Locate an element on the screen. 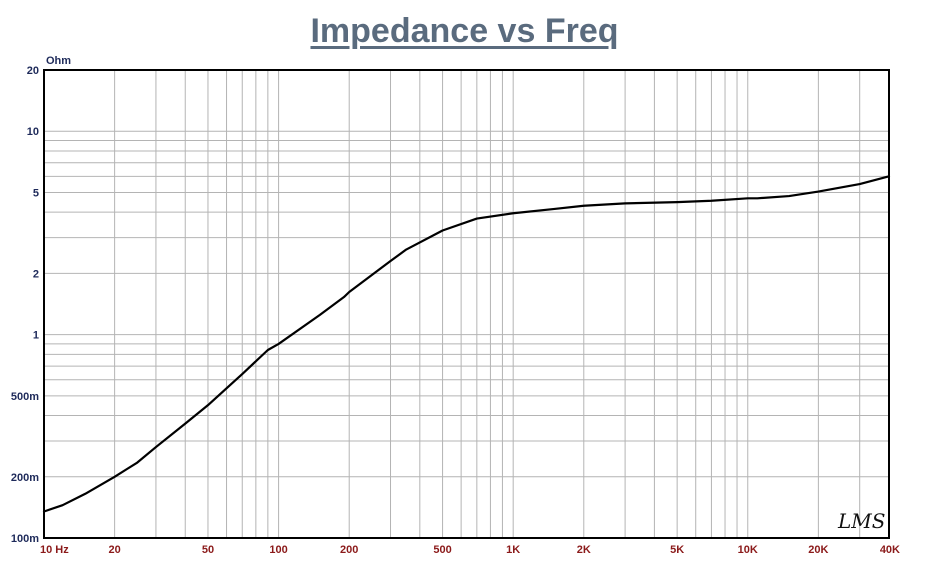 The height and width of the screenshot is (573, 929). x-tick-label: 5K is located at coordinates (677, 550).